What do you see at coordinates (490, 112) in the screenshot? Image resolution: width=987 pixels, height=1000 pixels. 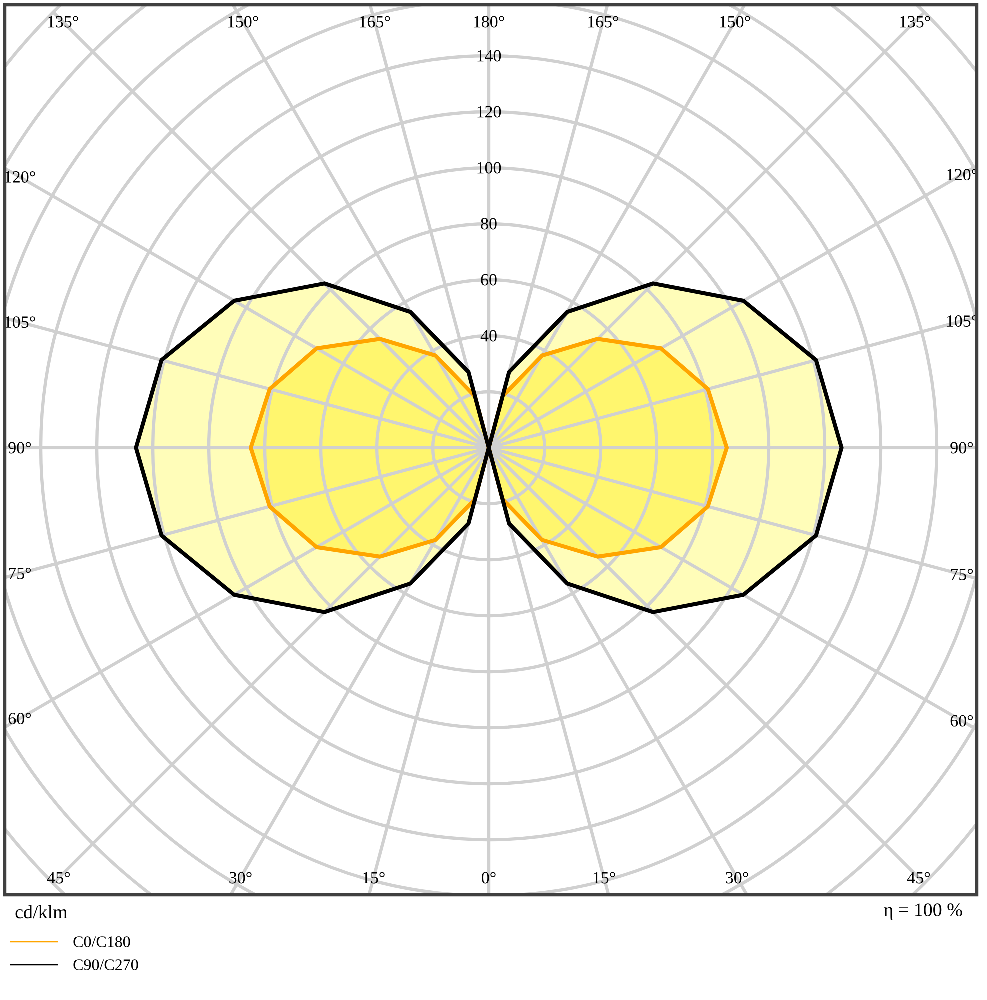 I see `y-tick-label: 120` at bounding box center [490, 112].